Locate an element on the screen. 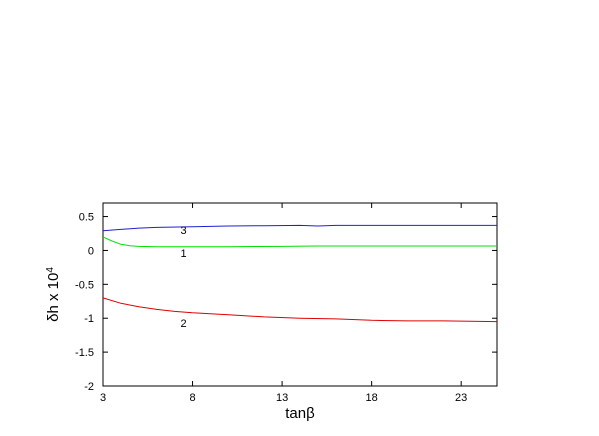 Image resolution: width=599 pixels, height=436 pixels. y-tick-label: 0 is located at coordinates (91, 251).